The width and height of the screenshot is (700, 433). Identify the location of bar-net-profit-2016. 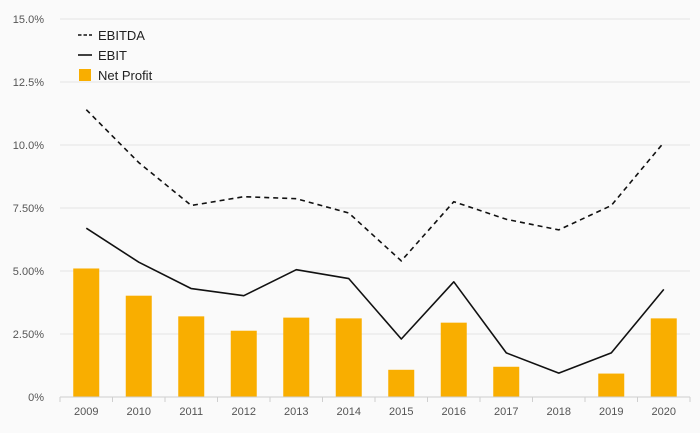
(453, 359).